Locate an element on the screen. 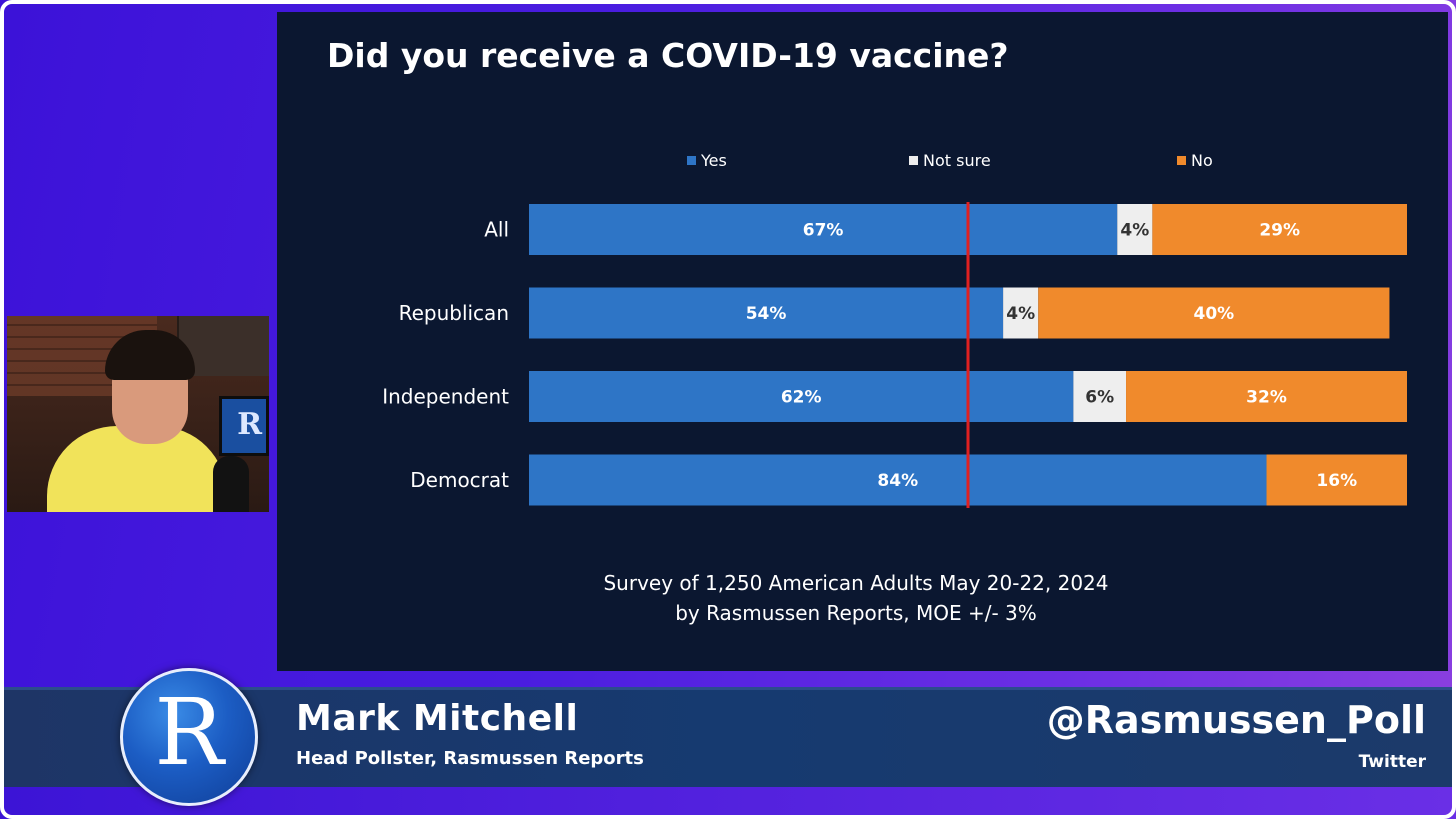 The image size is (1456, 819). bar-republican-yes is located at coordinates (766, 313).